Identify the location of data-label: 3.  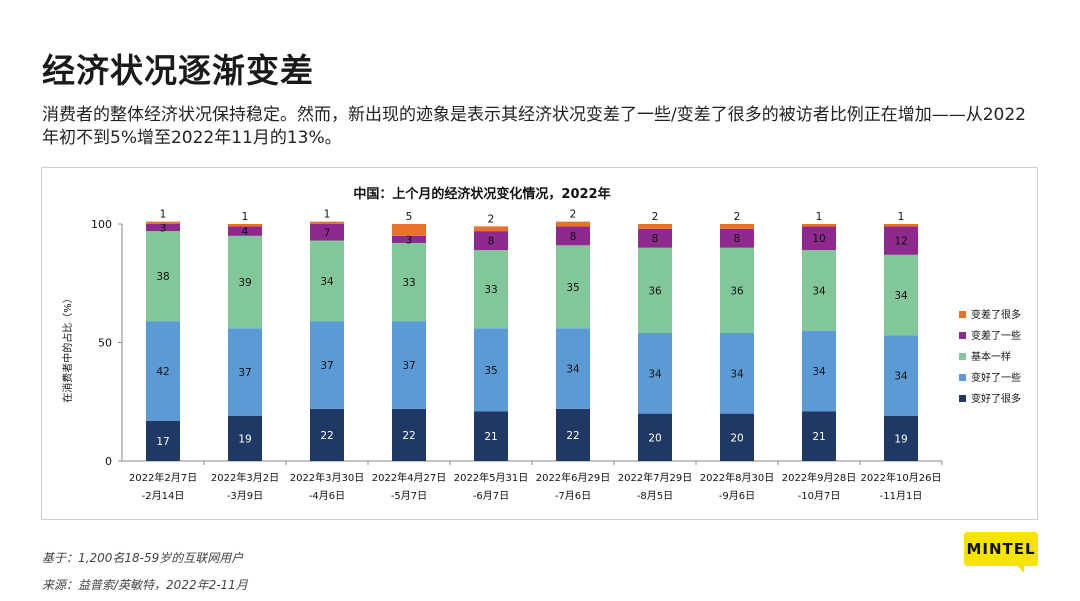
(163, 229).